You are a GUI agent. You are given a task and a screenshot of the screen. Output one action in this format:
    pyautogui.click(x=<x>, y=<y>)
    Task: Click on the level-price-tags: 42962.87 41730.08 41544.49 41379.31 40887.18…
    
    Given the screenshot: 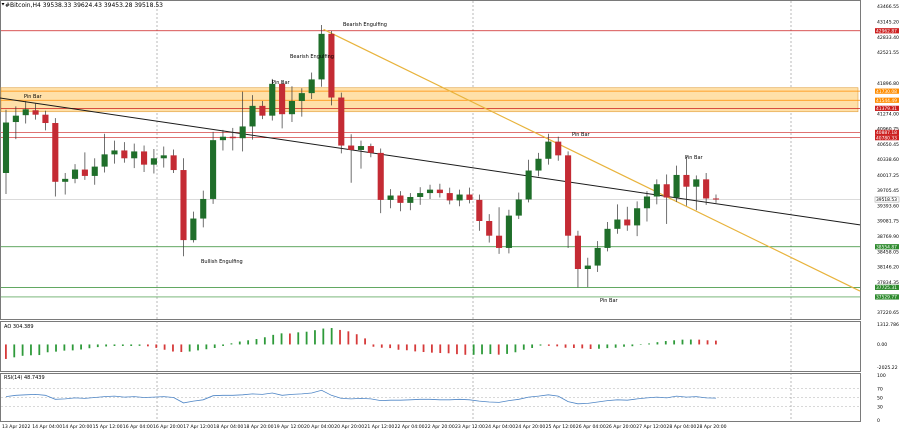 What is the action you would take?
    pyautogui.click(x=887, y=164)
    